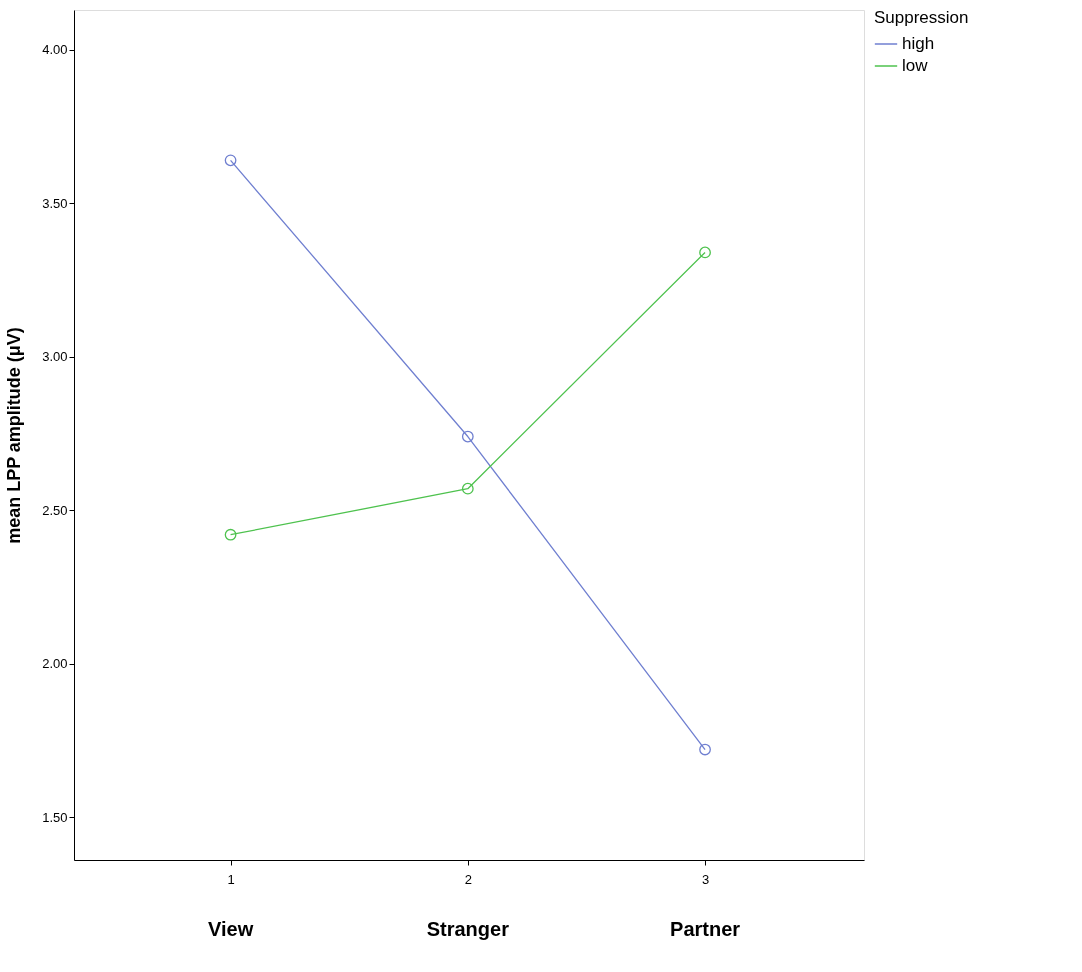  Describe the element at coordinates (468, 879) in the screenshot. I see `x-tick-label: 2` at that location.